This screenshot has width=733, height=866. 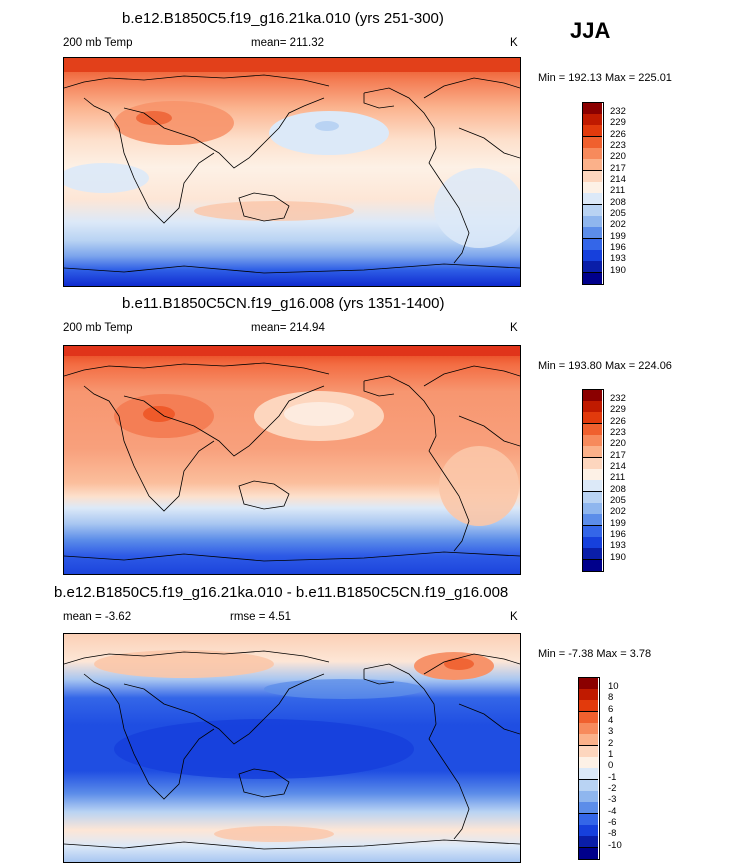 I want to click on panel-1-minmax: Min = 192.13 Max = 225.01, so click(x=605, y=78).